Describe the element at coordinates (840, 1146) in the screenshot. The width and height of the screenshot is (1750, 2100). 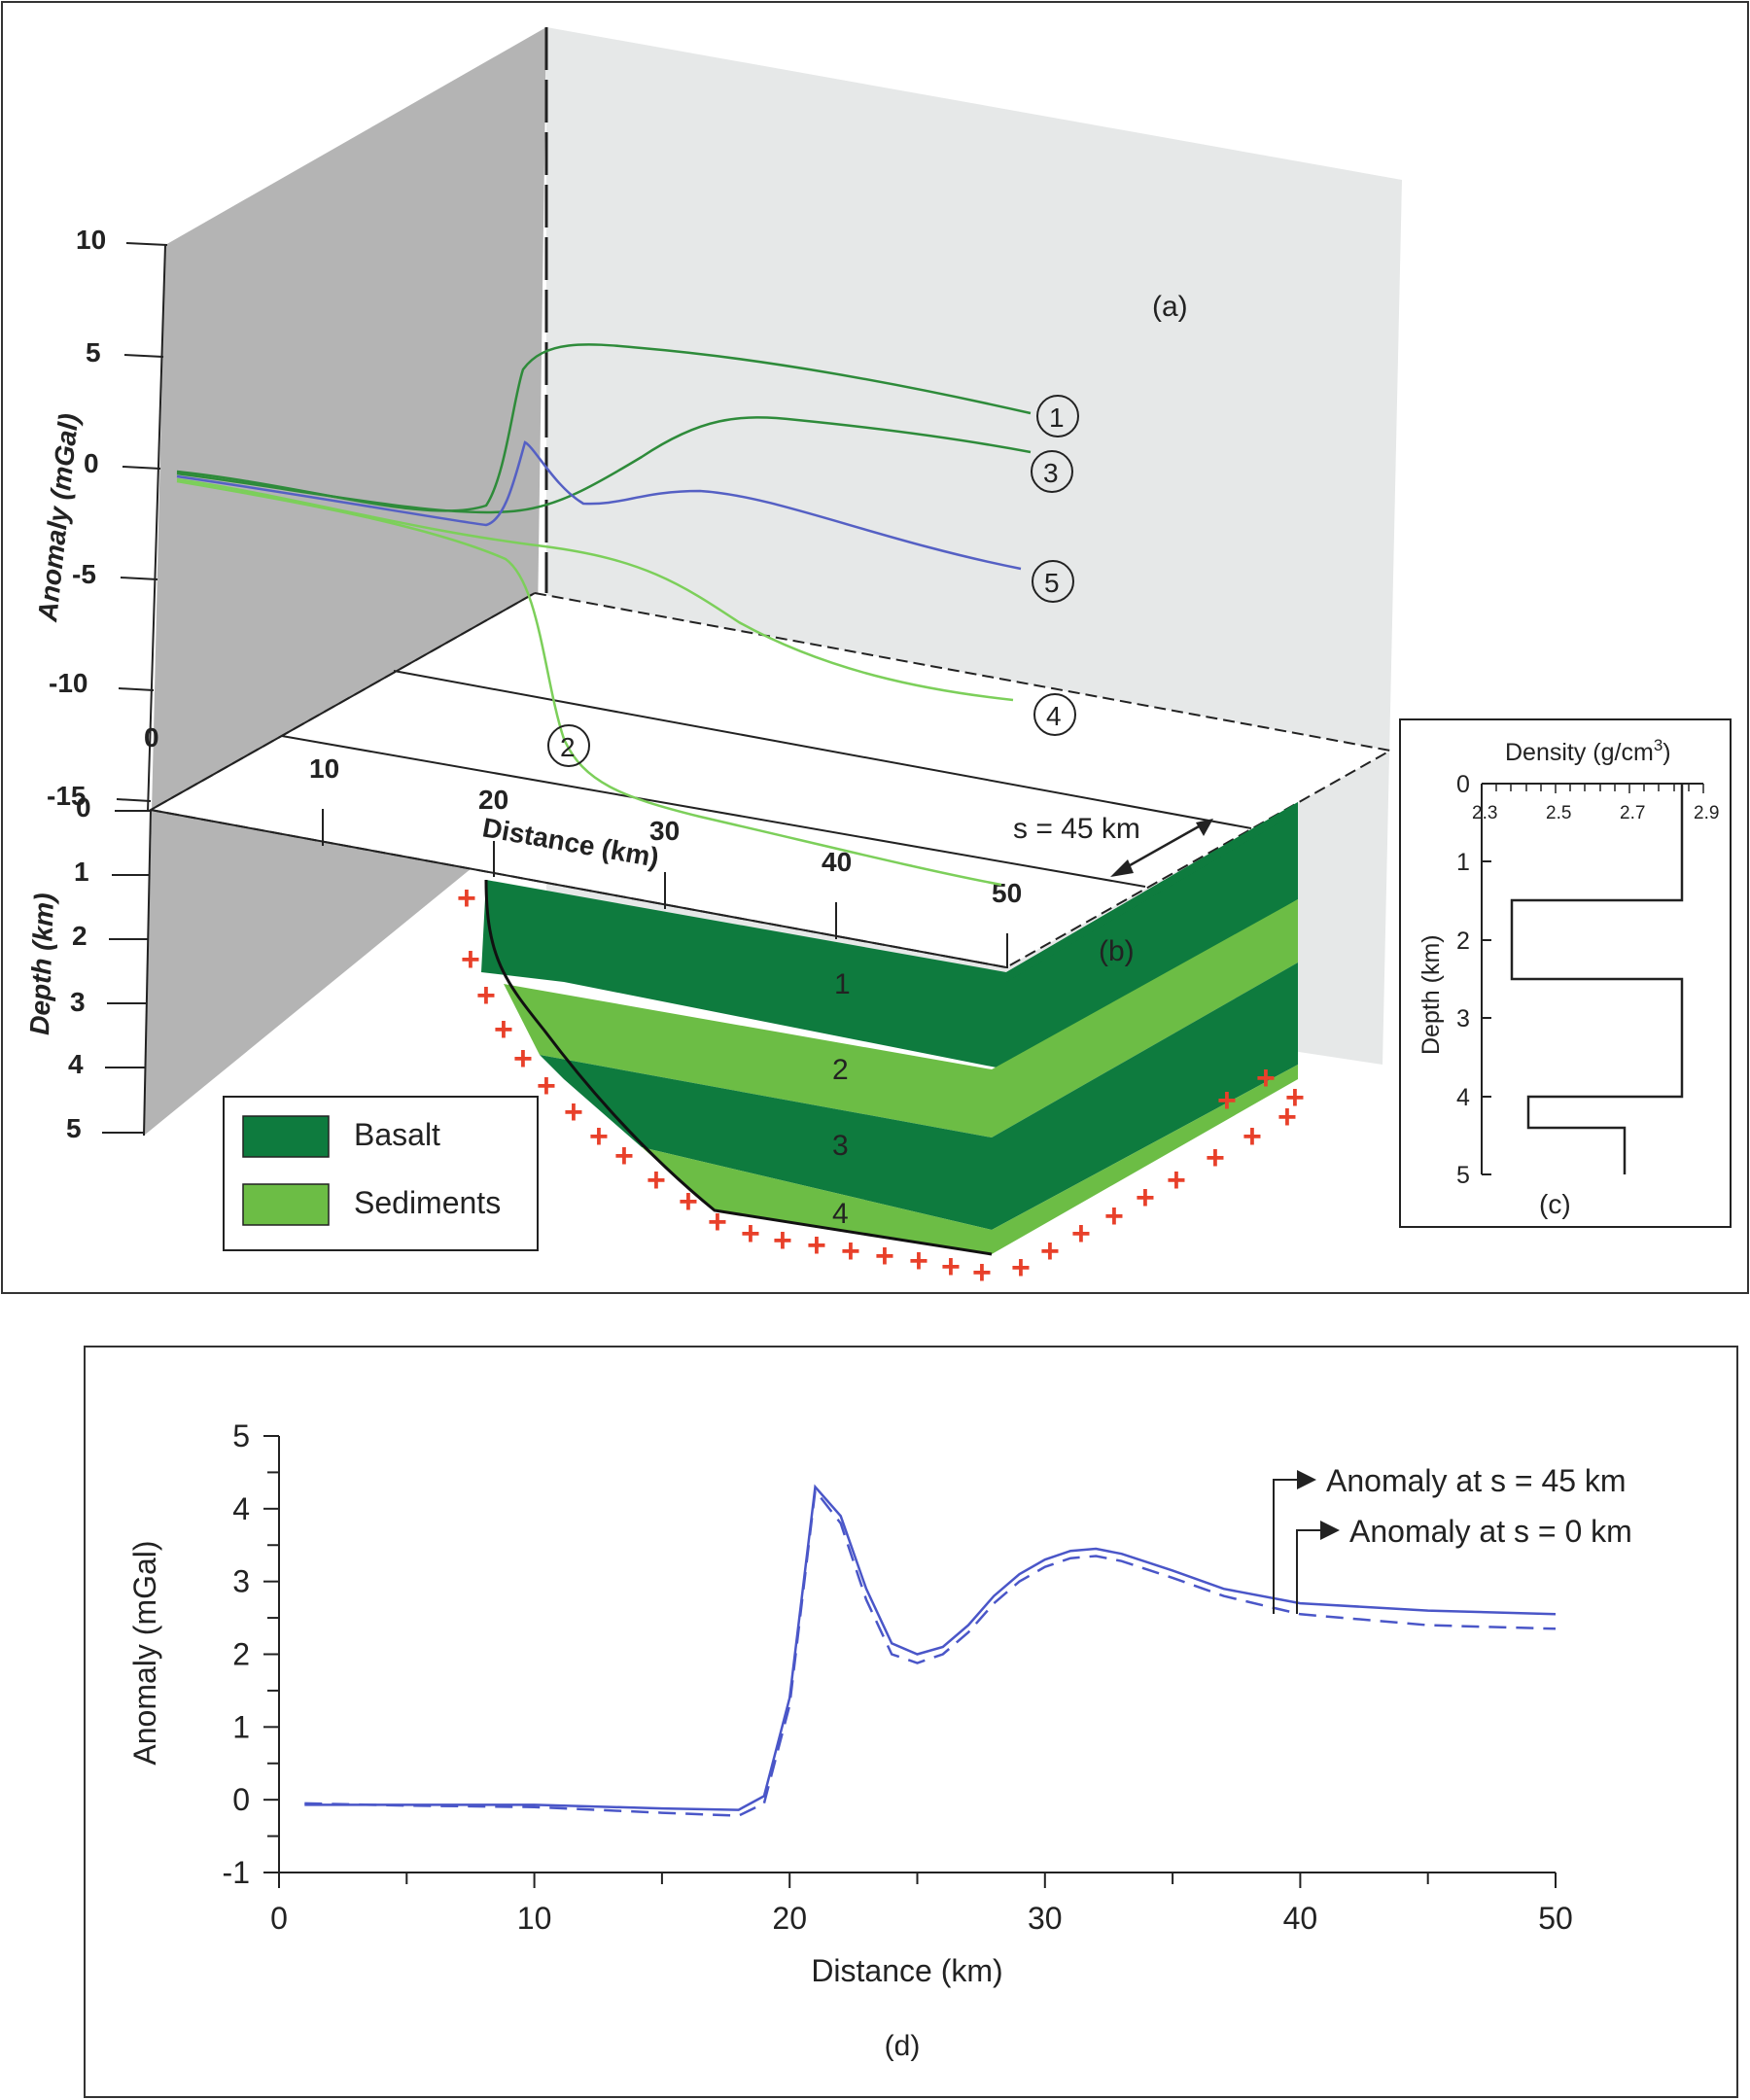
I see `layer-number: 3` at that location.